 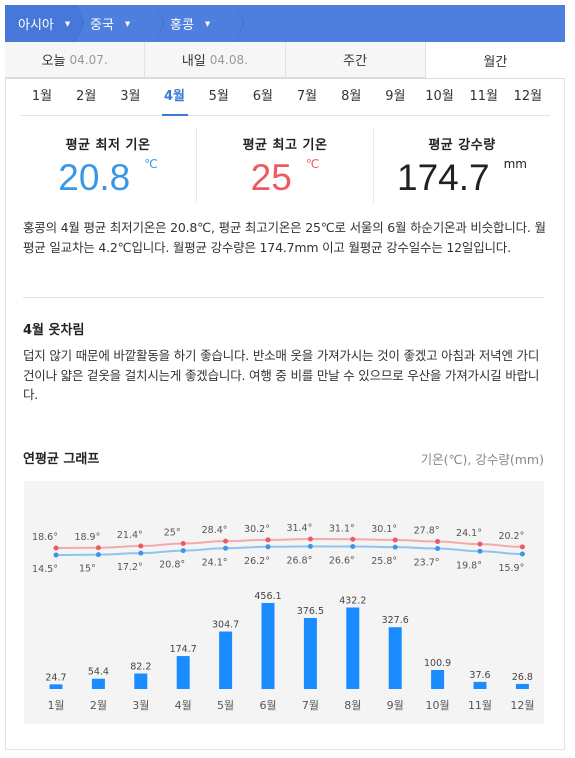 I want to click on min-temp-label: 26.6°, so click(x=342, y=561).